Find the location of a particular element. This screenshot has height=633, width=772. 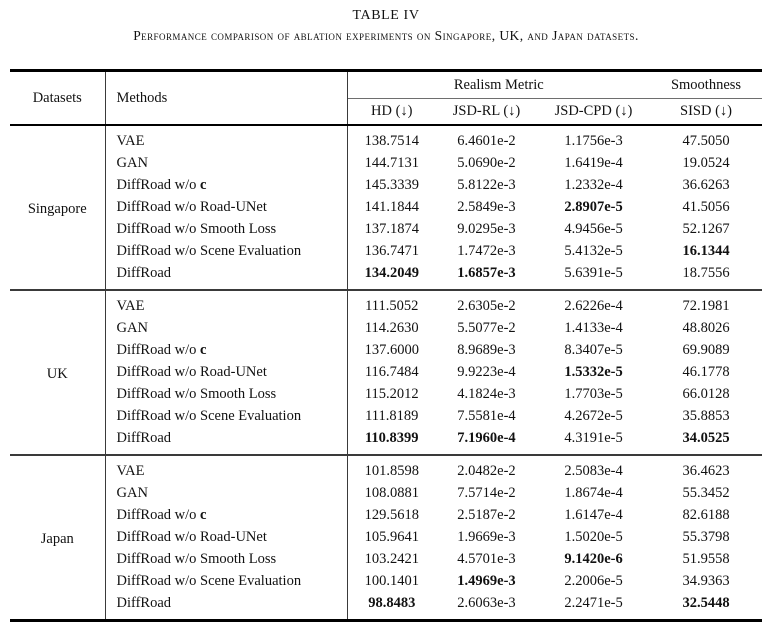

table-row: DiffRoad 98.8483 2.6063e-3 2.2471e-5 32.5448 is located at coordinates (386, 606).